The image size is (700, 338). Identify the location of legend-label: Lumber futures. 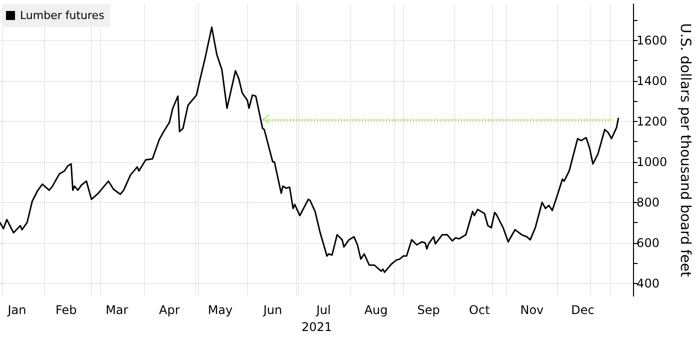
(62, 15).